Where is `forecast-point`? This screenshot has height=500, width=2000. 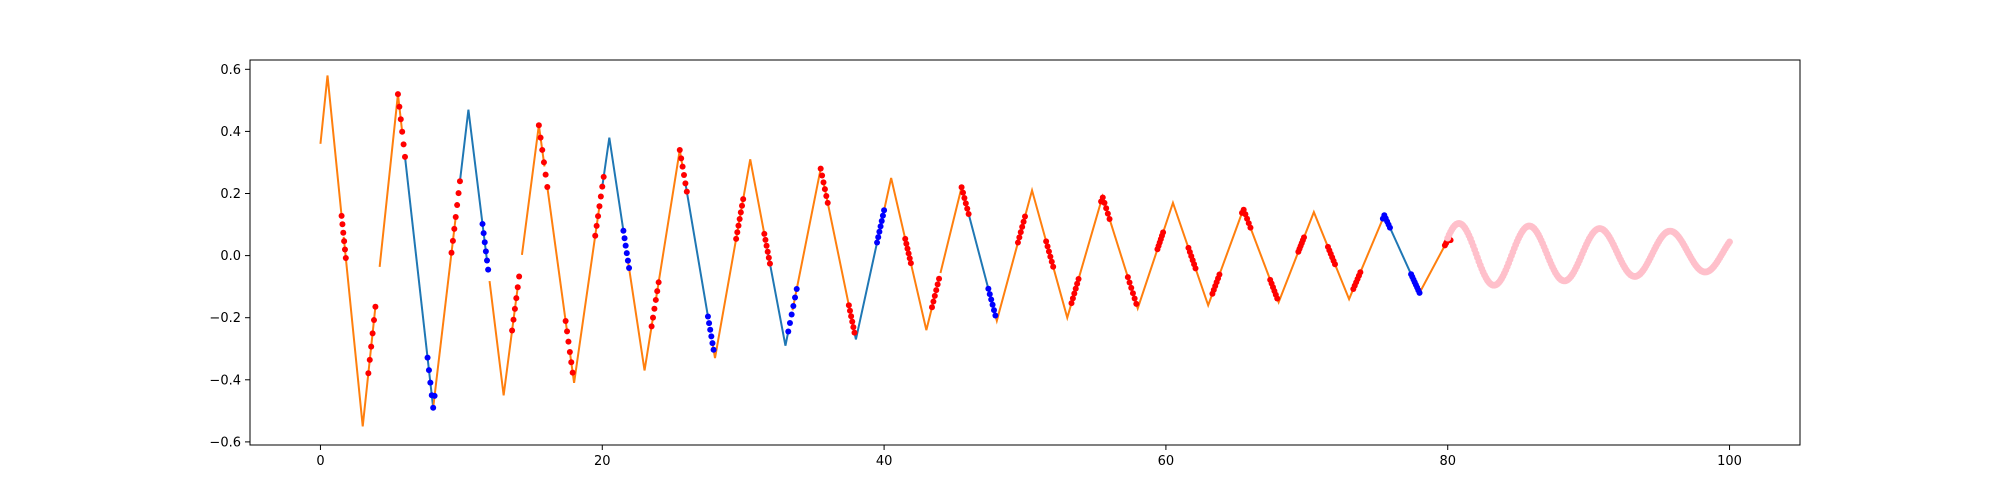
forecast-point is located at coordinates (1729, 242).